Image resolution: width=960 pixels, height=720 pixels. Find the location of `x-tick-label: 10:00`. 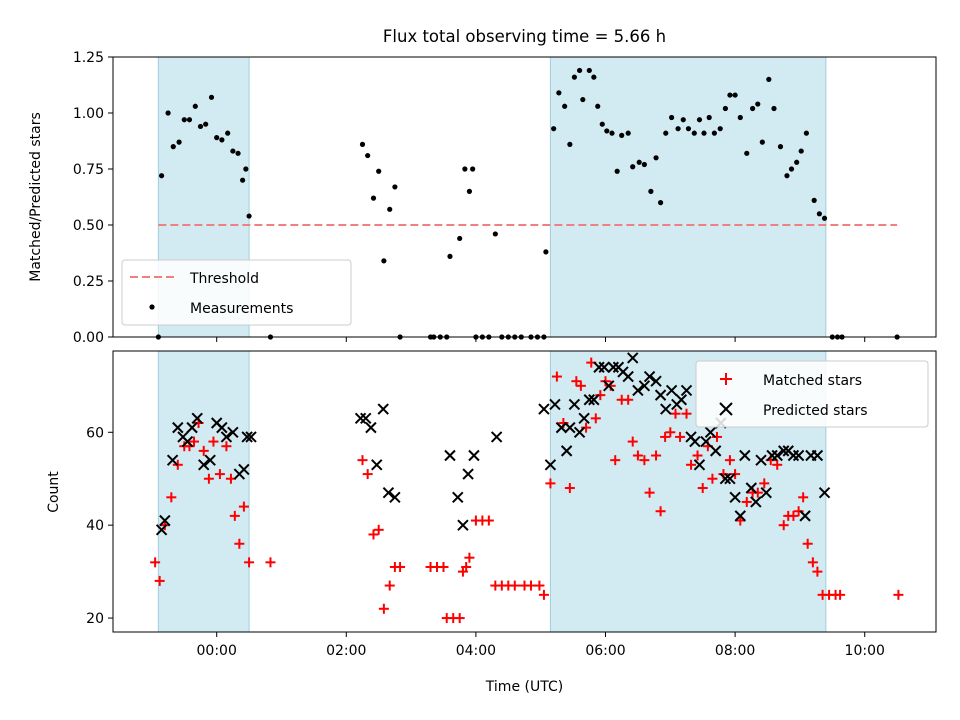

x-tick-label: 10:00 is located at coordinates (865, 651).